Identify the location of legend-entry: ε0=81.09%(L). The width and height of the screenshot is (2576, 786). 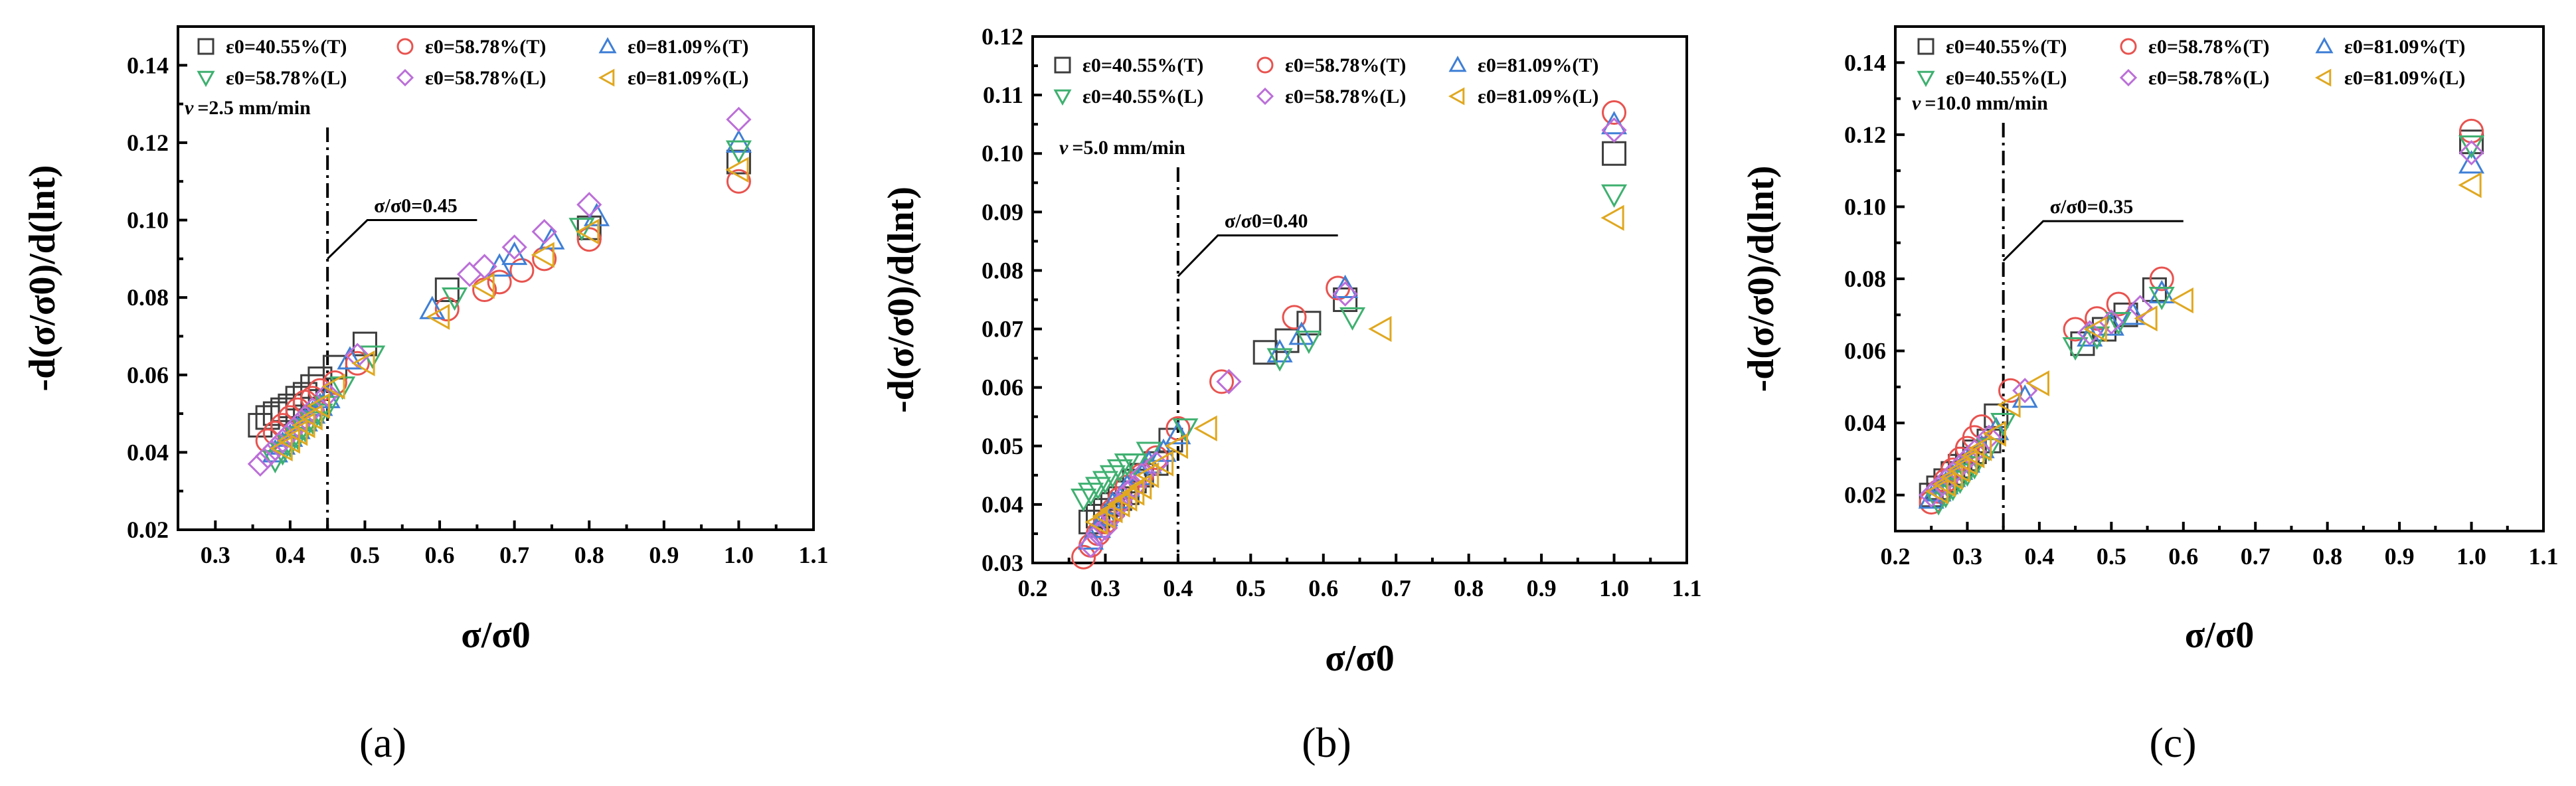
(688, 78).